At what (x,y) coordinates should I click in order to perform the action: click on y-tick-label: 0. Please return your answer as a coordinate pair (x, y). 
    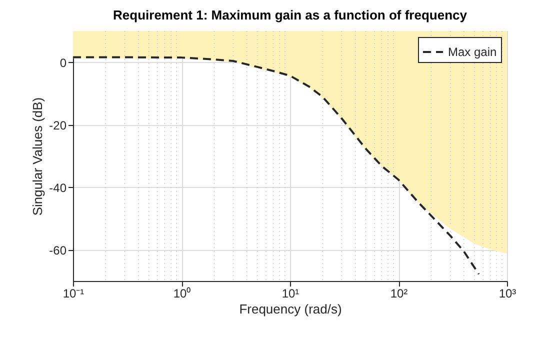
    Looking at the image, I should click on (63, 63).